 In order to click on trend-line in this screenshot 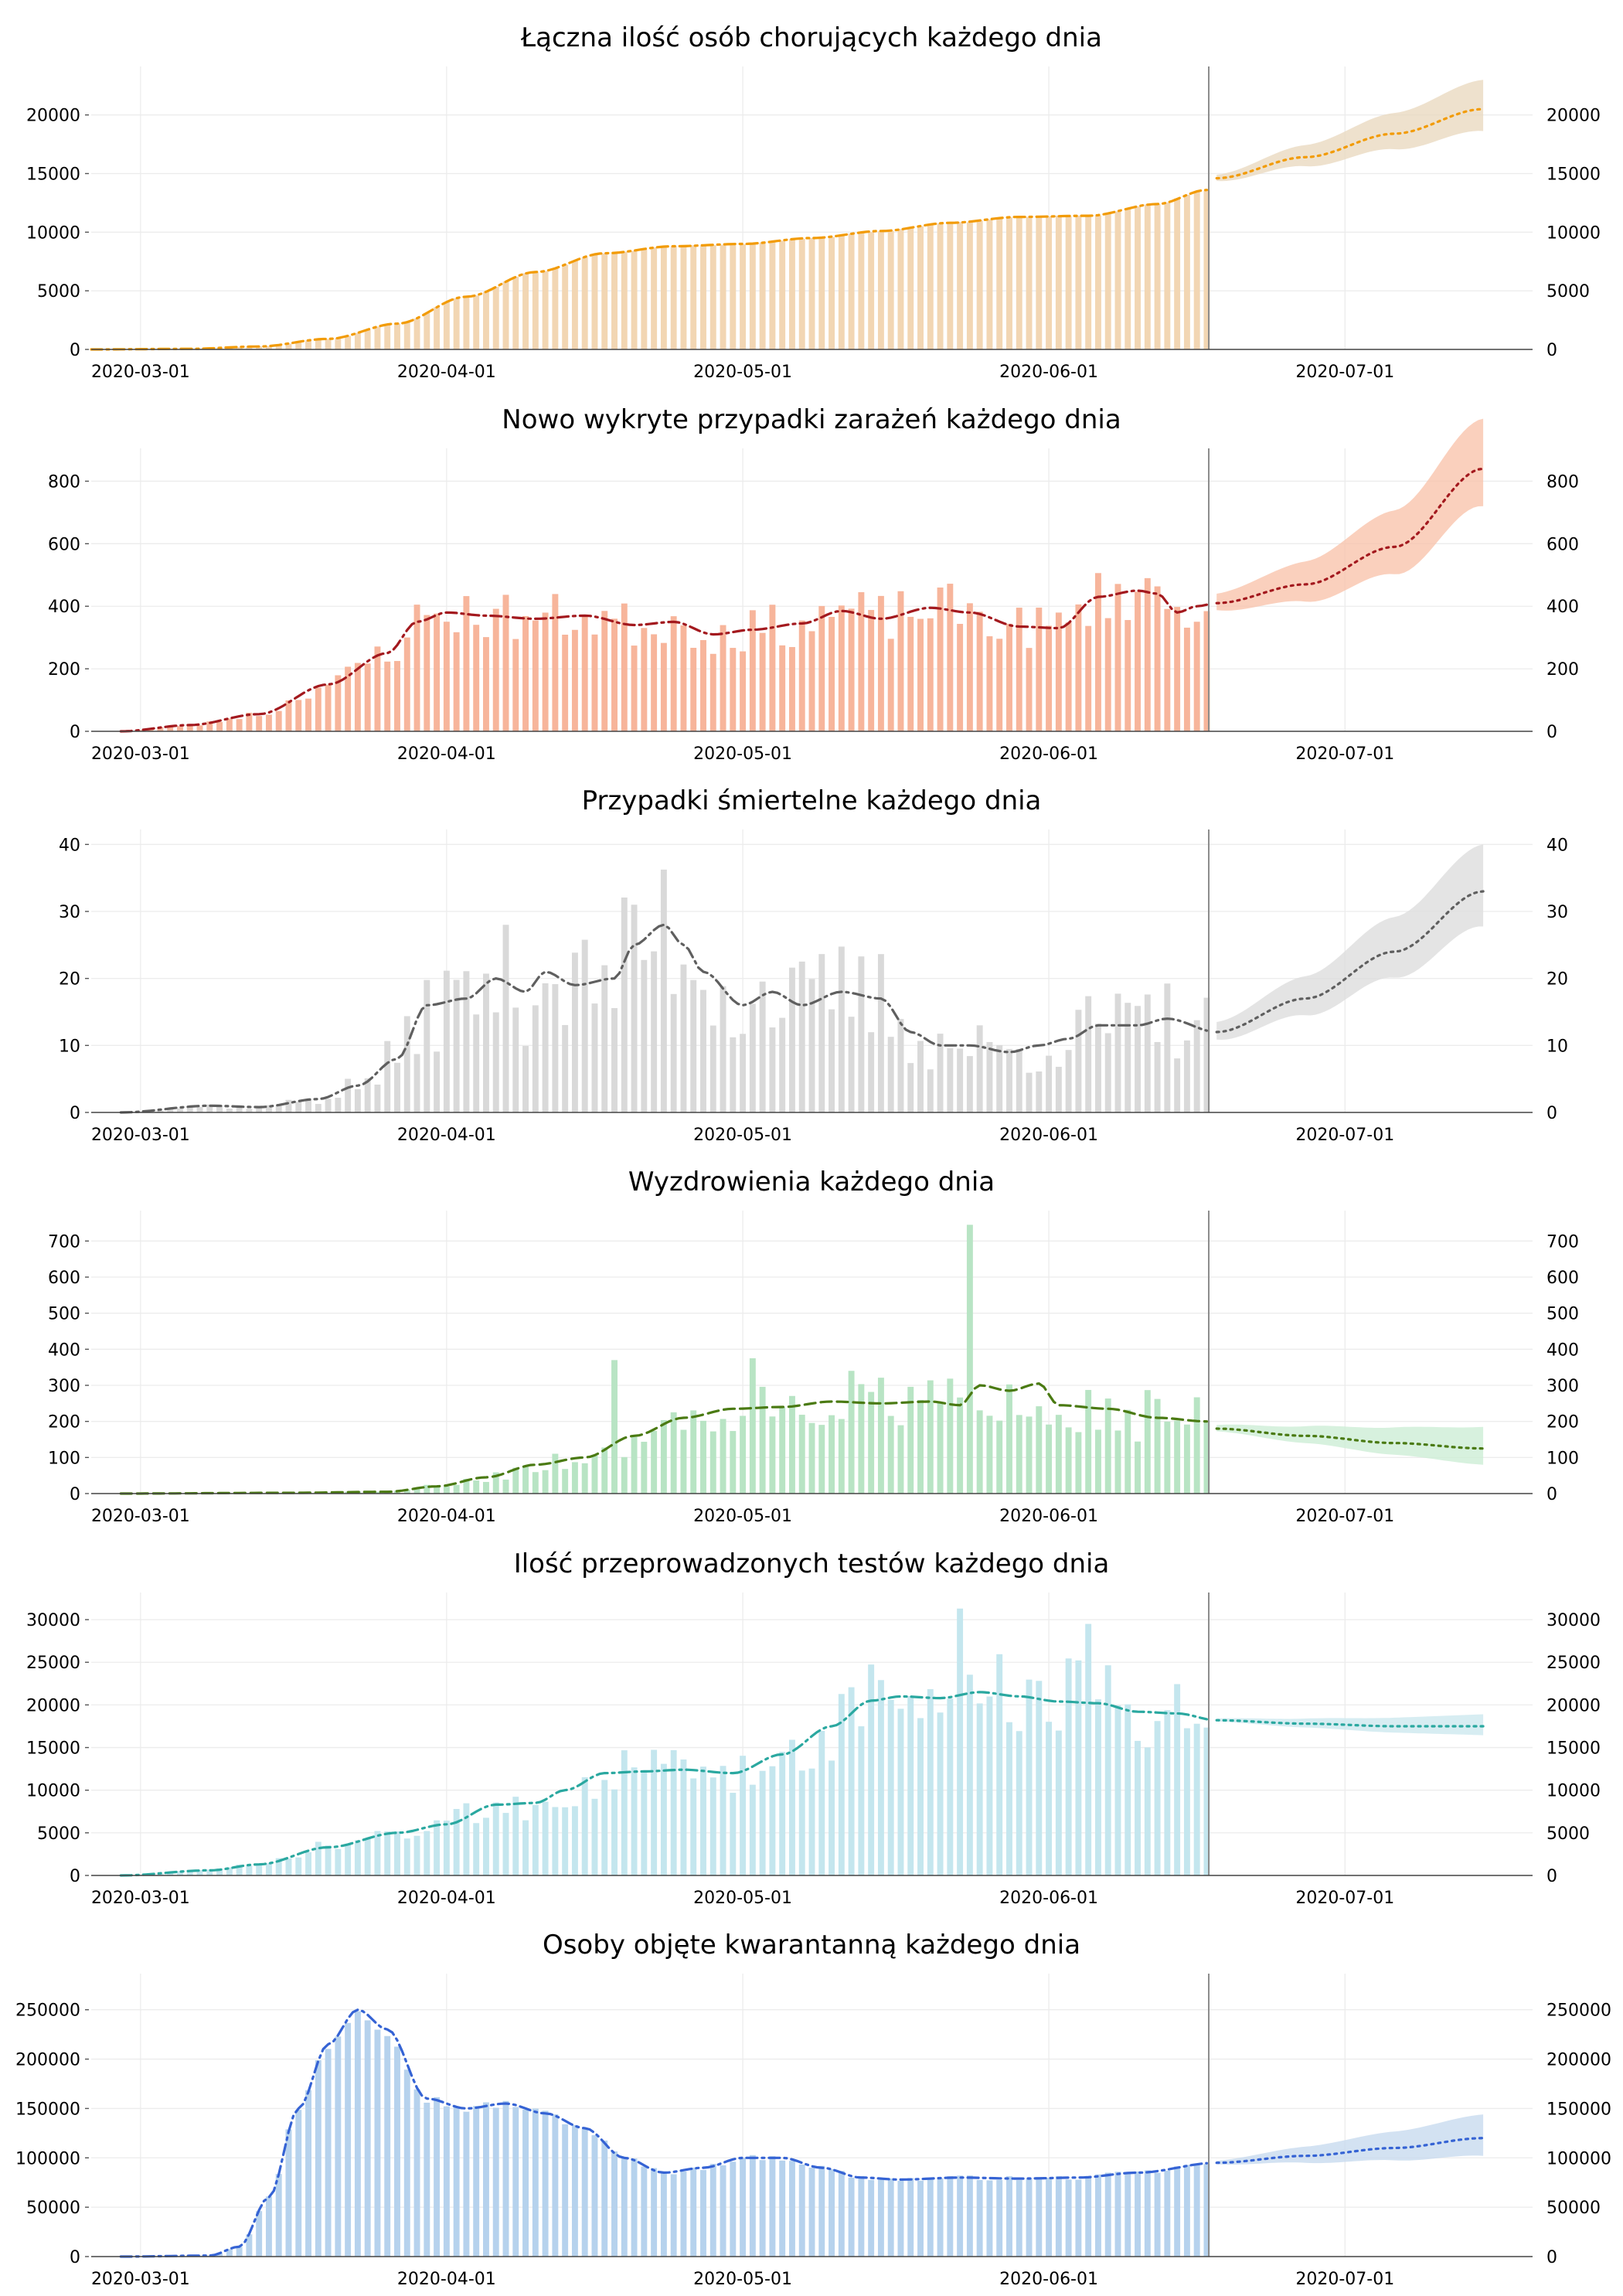, I will do `click(664, 1784)`.